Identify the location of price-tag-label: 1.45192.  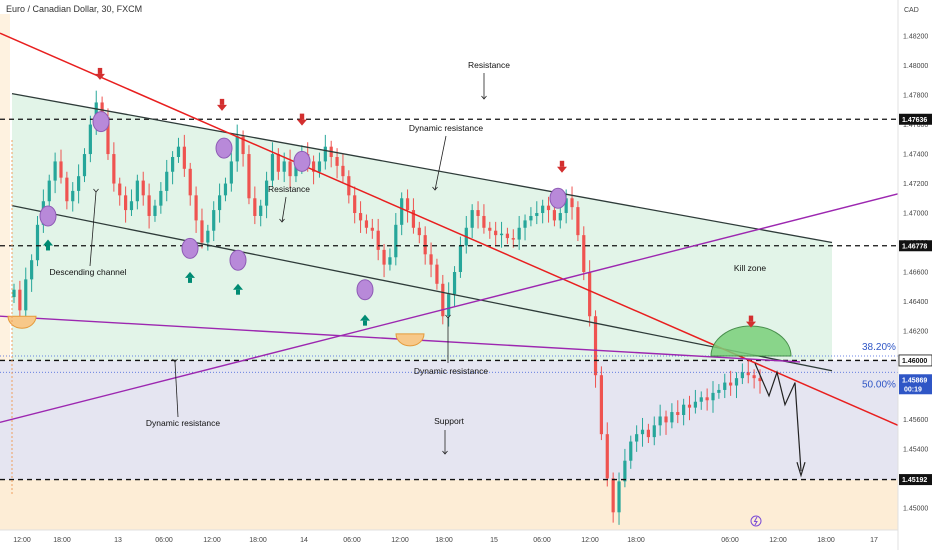
(914, 480).